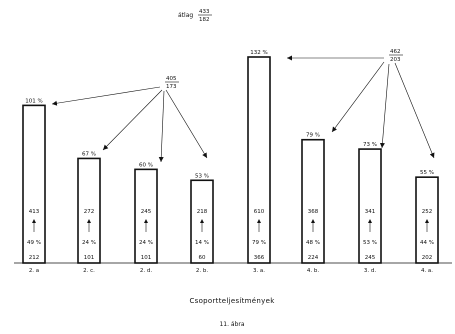 Image resolution: width=455 pixels, height=334 pixels. I want to click on arrow-group2-to-3d, so click(384, 106).